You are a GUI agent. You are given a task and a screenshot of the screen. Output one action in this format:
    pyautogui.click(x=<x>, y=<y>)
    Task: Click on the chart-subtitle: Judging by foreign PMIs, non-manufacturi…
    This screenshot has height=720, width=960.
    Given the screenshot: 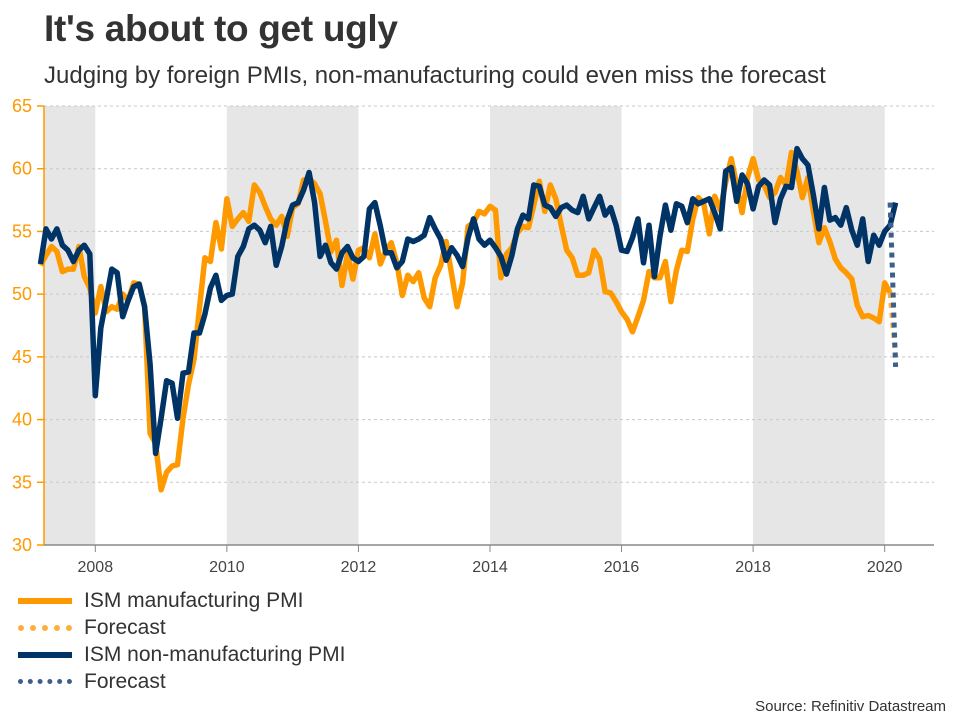 What is the action you would take?
    pyautogui.click(x=435, y=75)
    